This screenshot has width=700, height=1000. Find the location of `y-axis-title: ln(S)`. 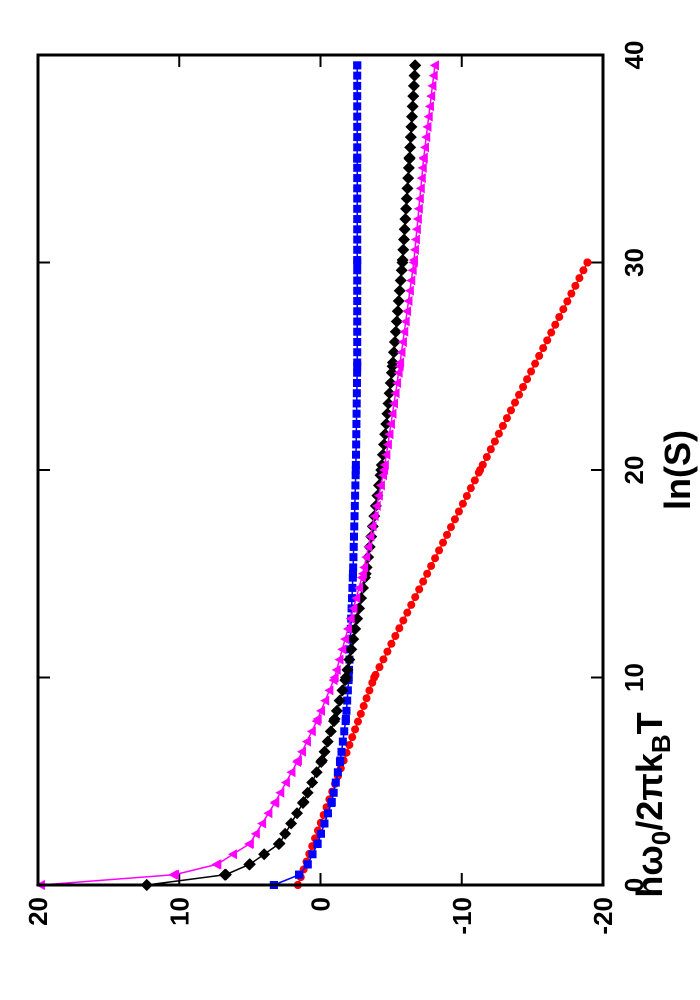

y-axis-title: ln(S) is located at coordinates (677, 470).